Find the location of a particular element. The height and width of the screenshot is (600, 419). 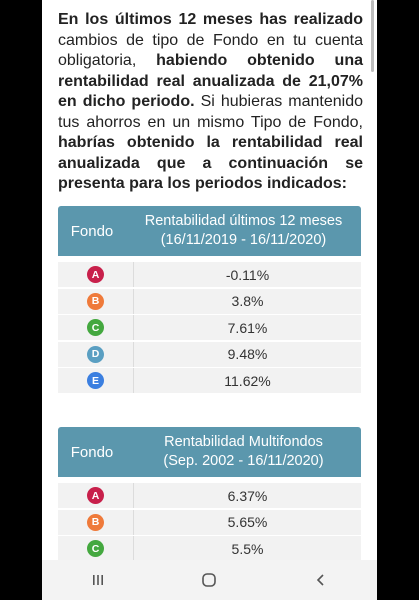

return-value: 3.8% is located at coordinates (247, 301).